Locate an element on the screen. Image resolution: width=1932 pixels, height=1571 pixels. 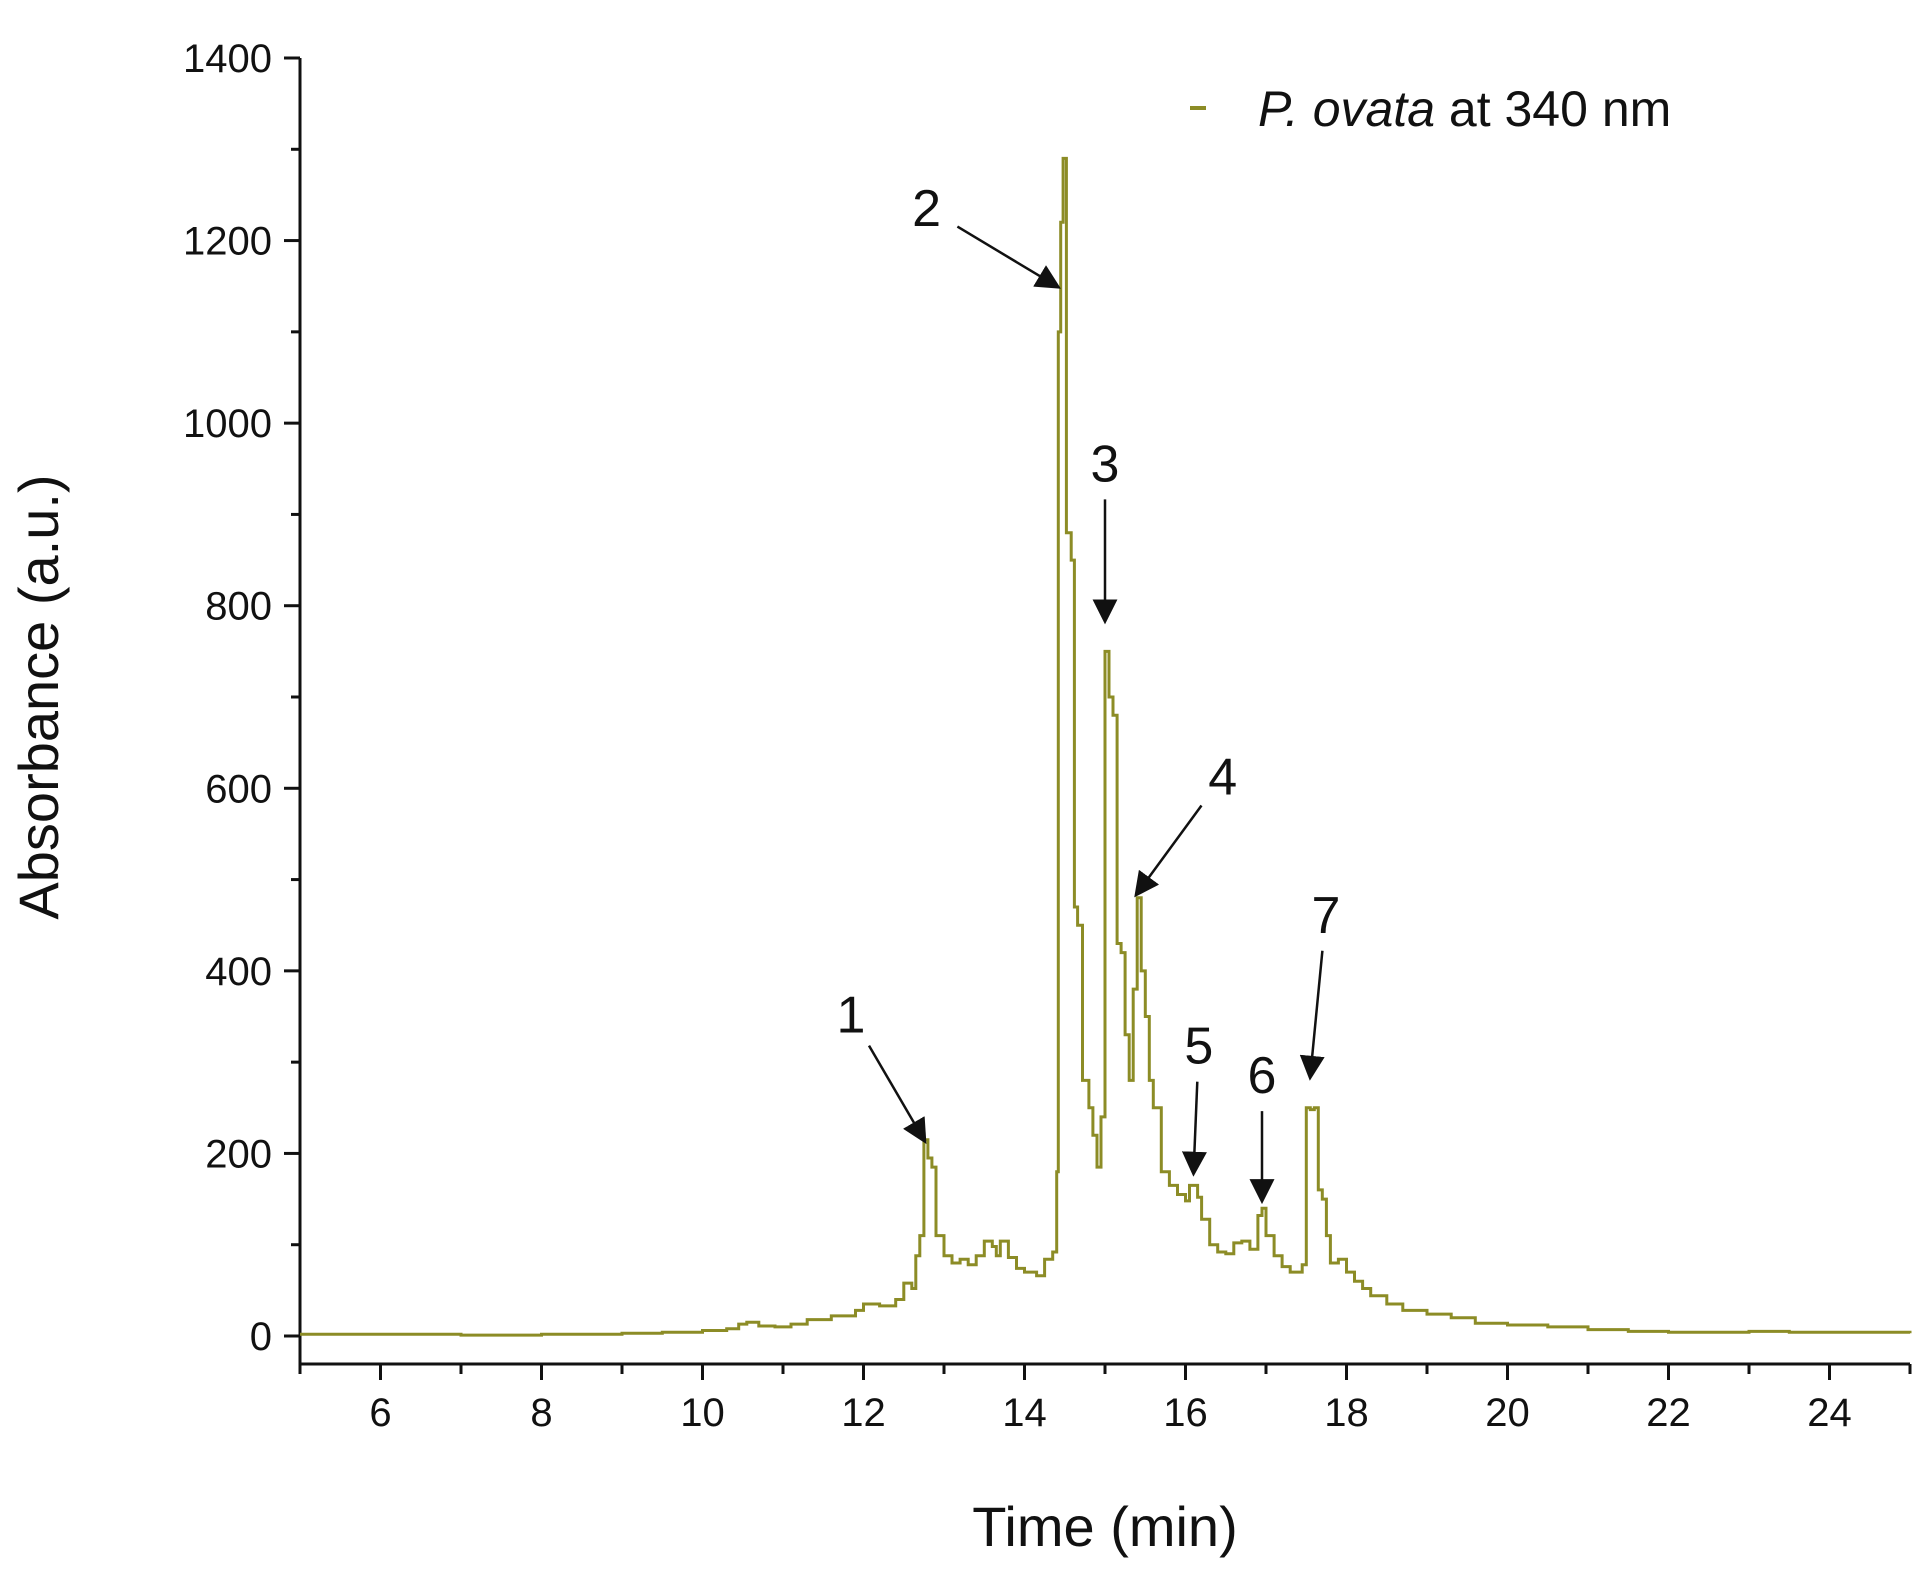
peak-1-arrow is located at coordinates (897, 1094).